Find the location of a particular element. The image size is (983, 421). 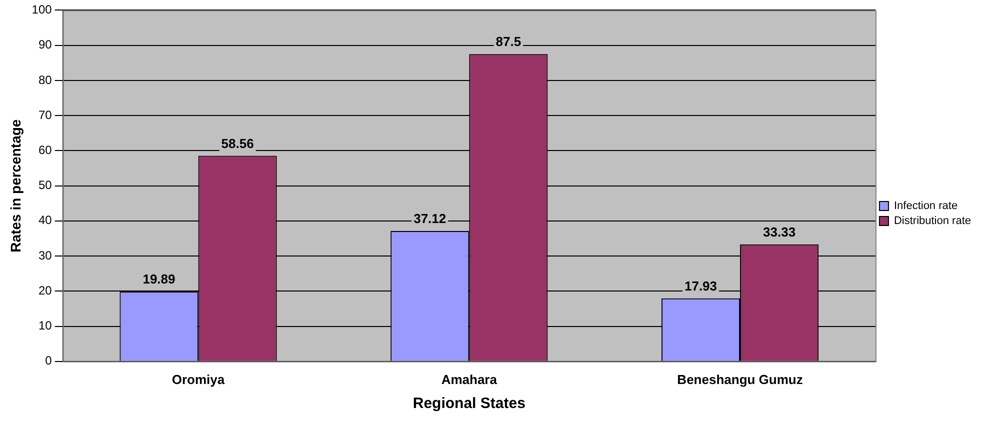

x-tick-label: Oromiya is located at coordinates (199, 379).